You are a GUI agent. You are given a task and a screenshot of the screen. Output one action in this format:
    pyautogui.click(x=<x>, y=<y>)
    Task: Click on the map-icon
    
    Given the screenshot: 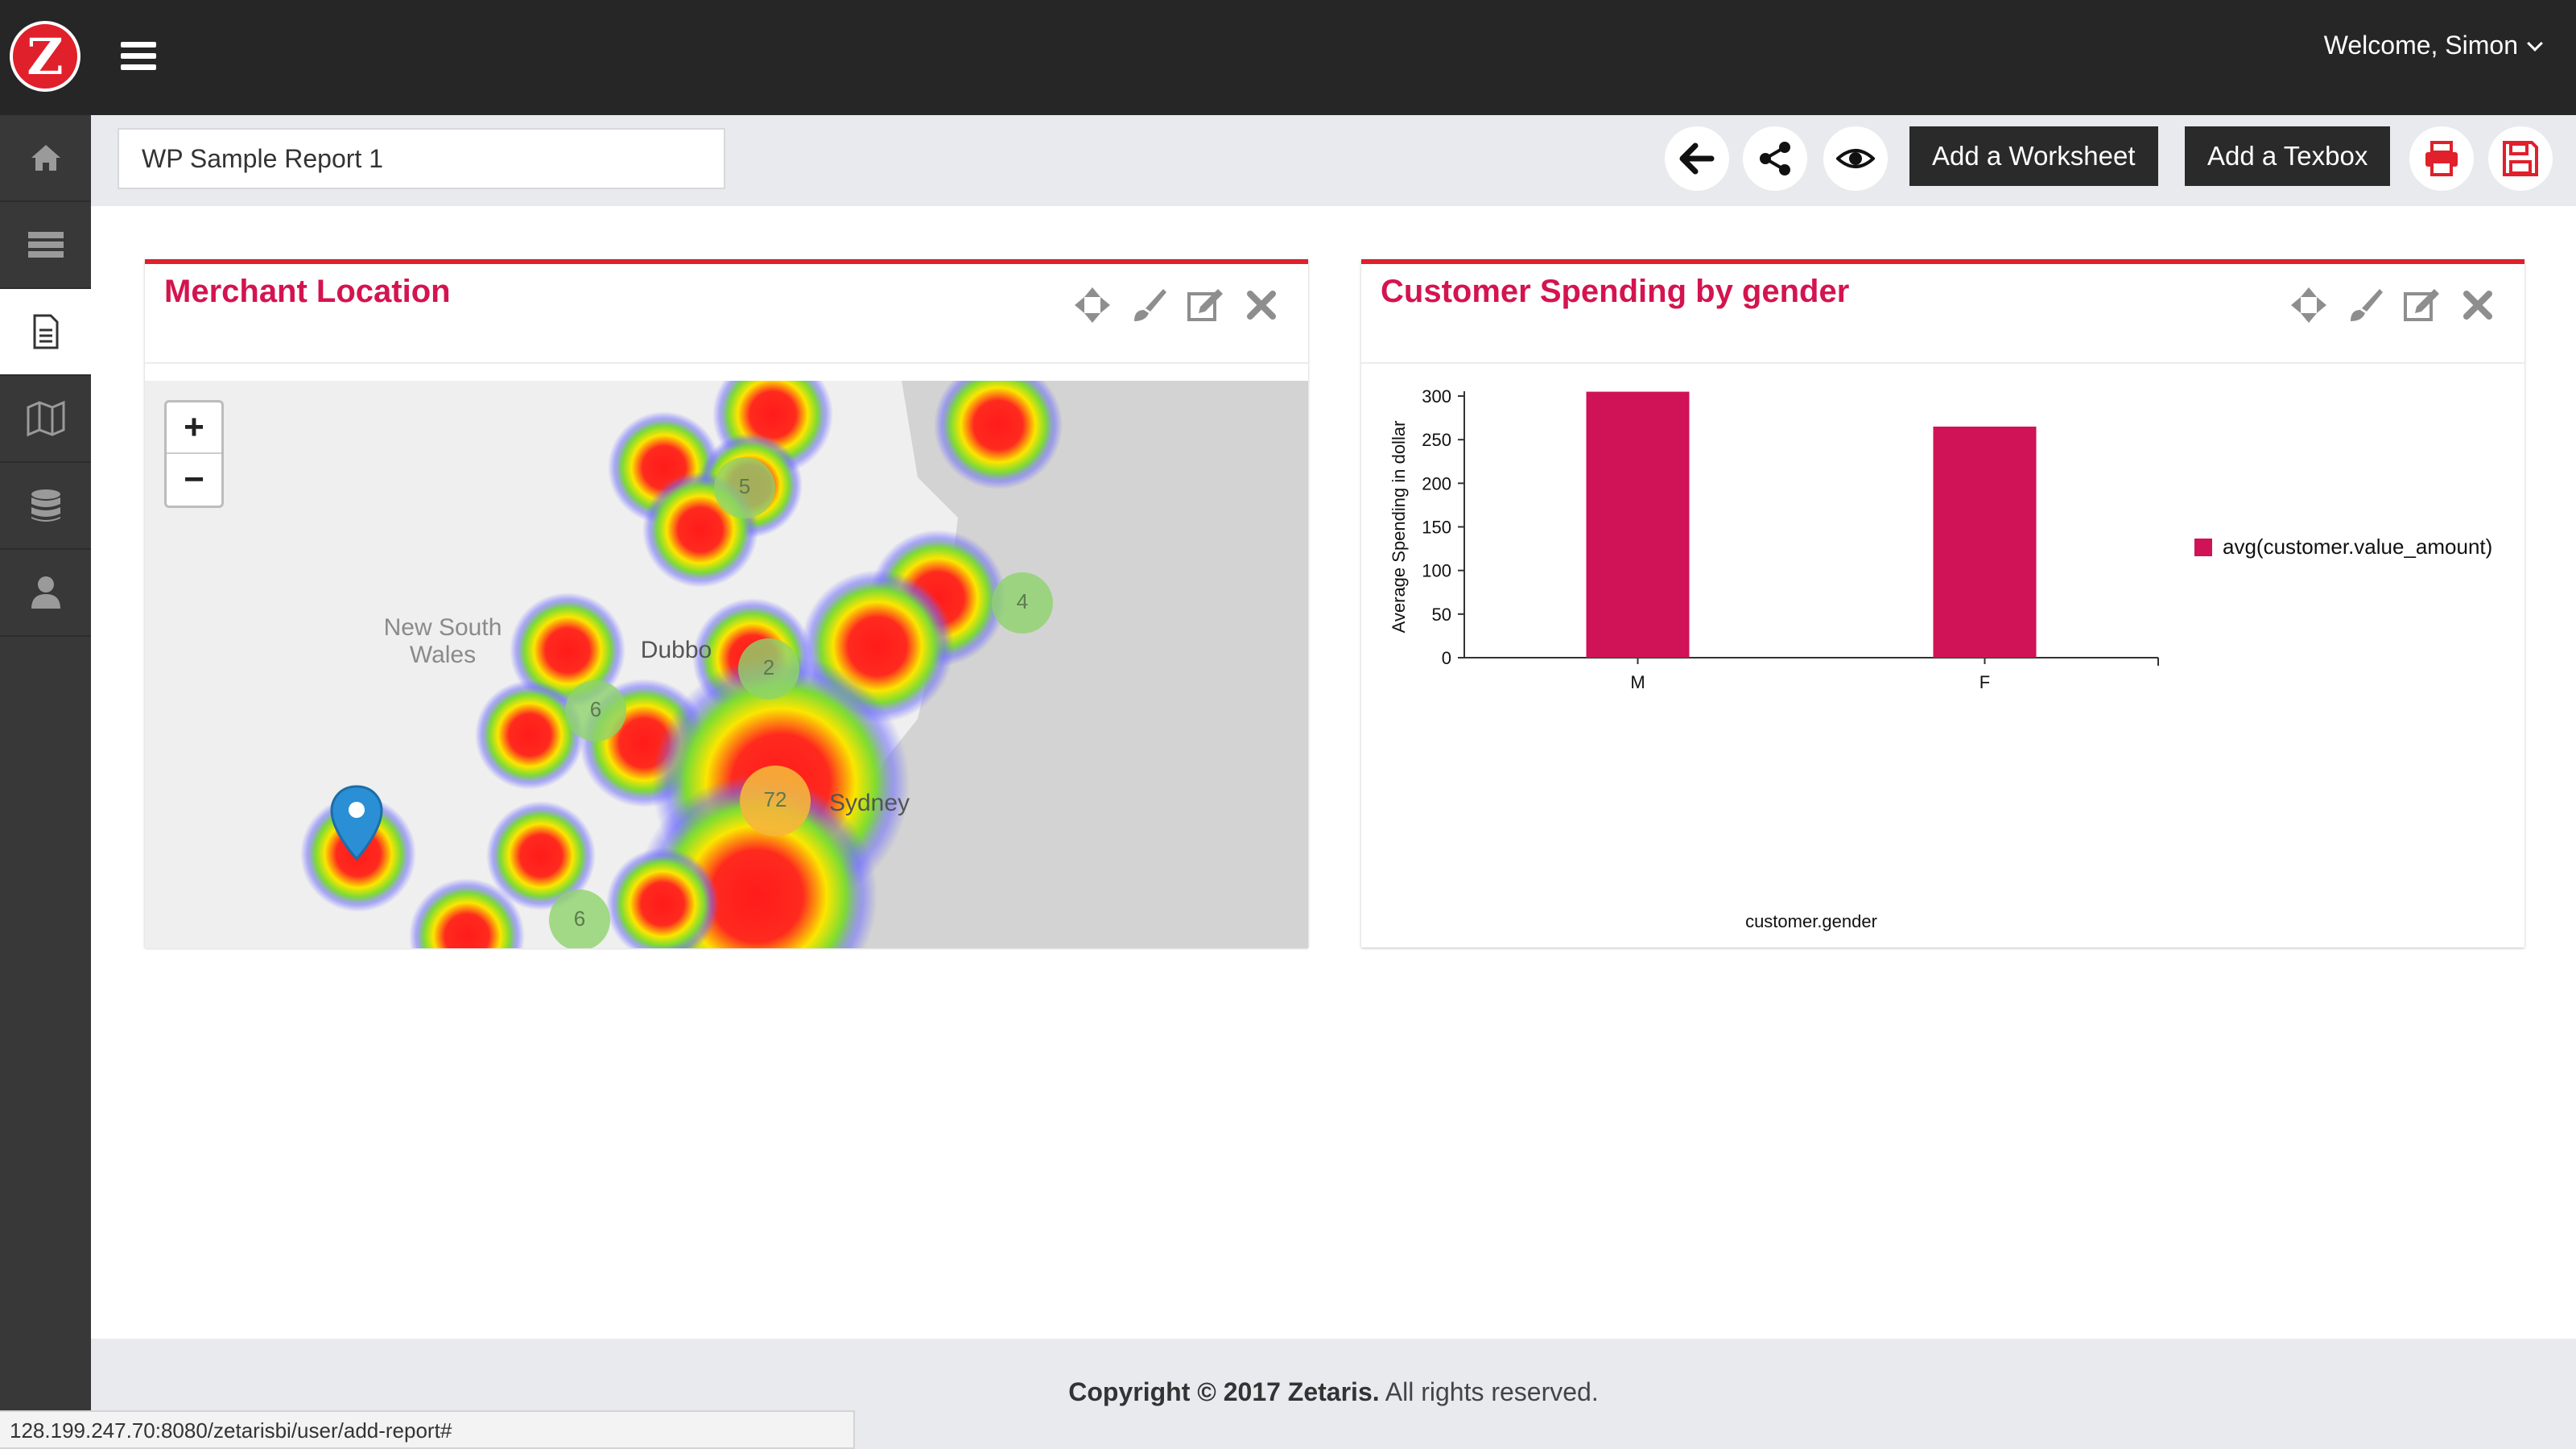 What is the action you would take?
    pyautogui.click(x=45, y=418)
    